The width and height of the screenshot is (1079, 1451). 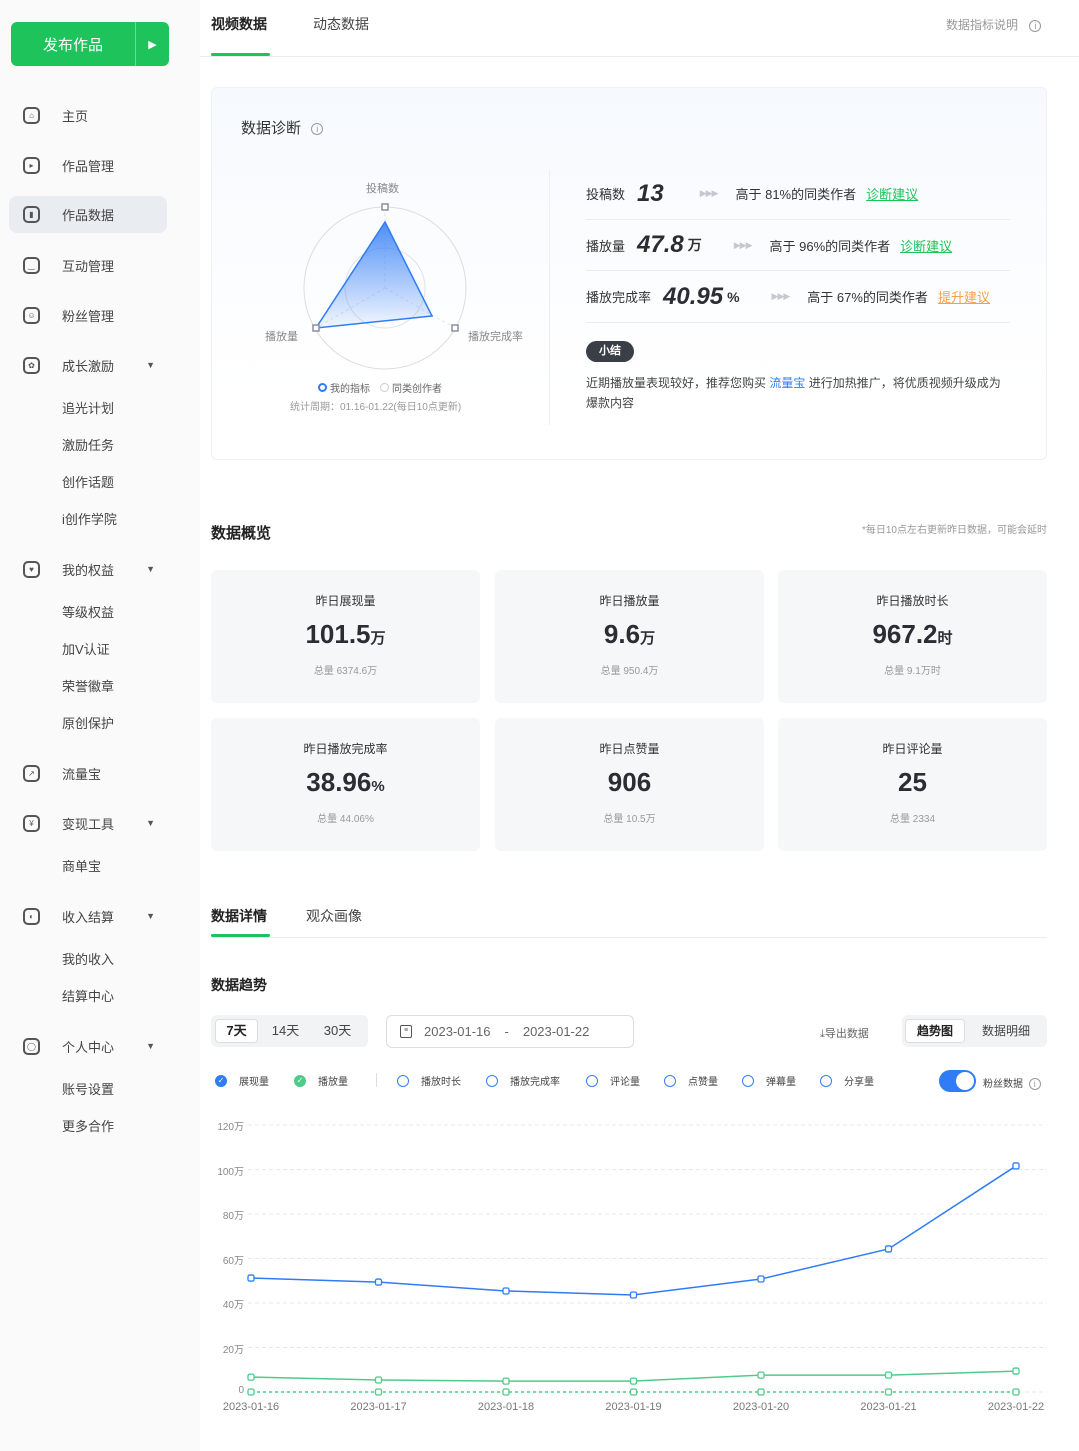 What do you see at coordinates (88, 773) in the screenshot?
I see `sidebar-item-15: ↗ 流量宝` at bounding box center [88, 773].